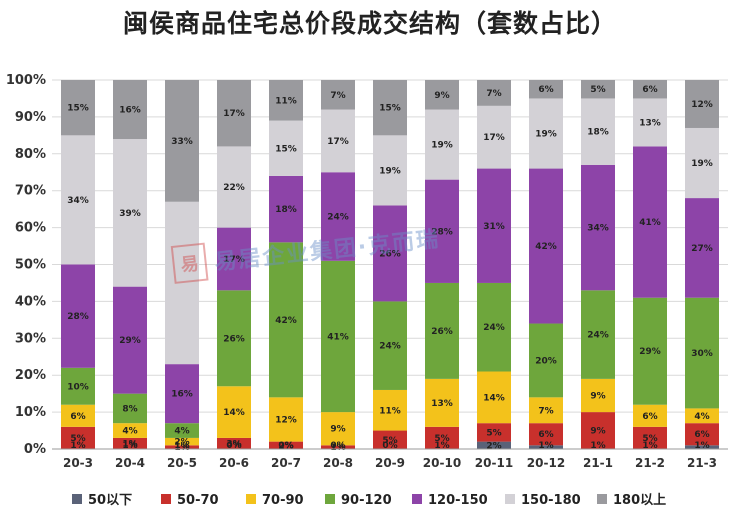 This screenshot has height=520, width=740. I want to click on y-tick-label: 70%, so click(30, 191).